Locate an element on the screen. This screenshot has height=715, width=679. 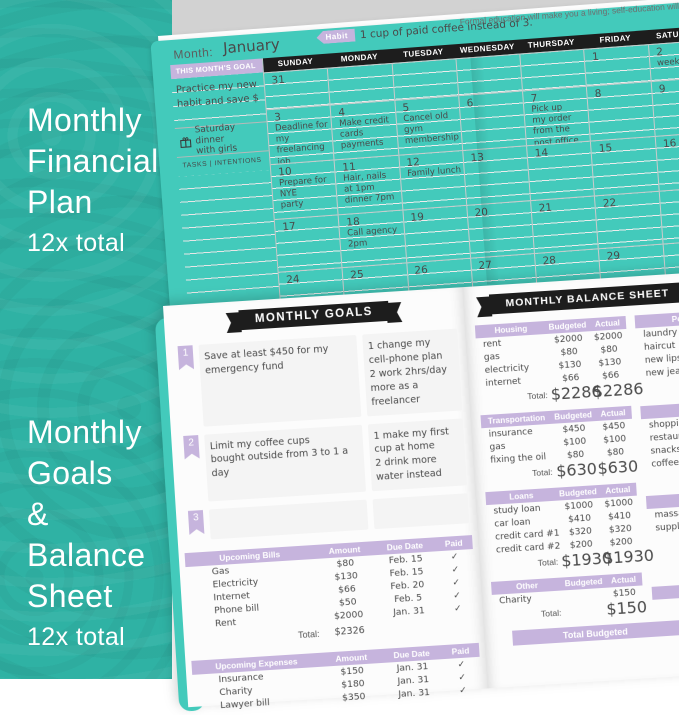
goal-row: 3 is located at coordinates (326, 517).